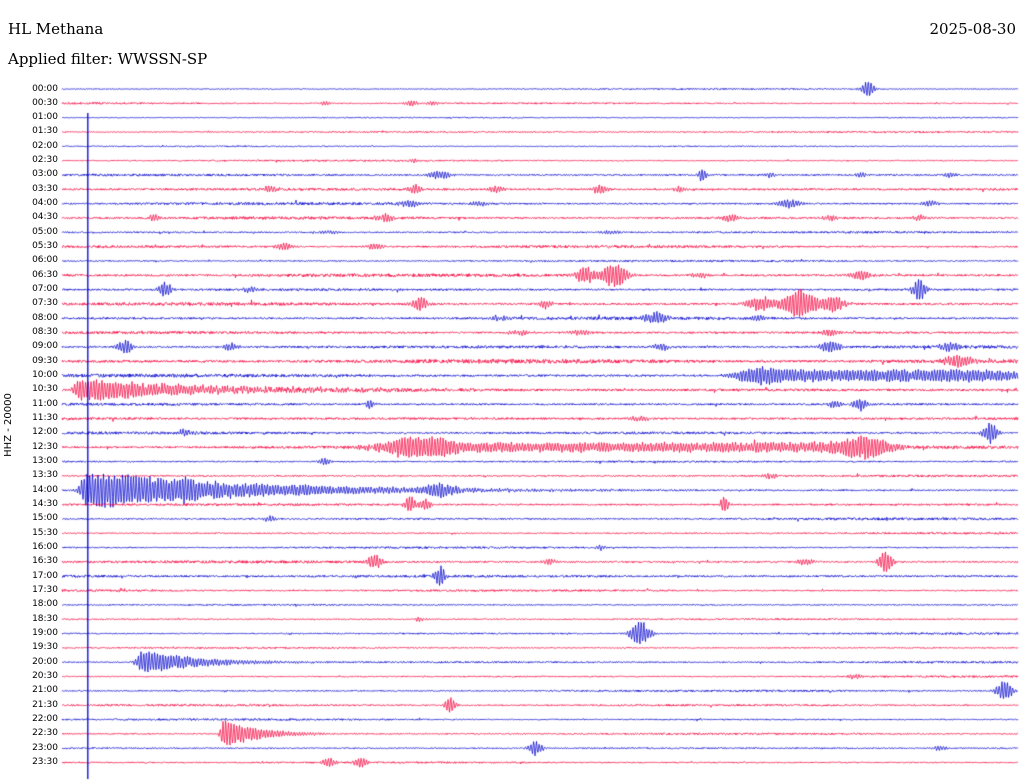 The width and height of the screenshot is (1024, 780). What do you see at coordinates (45, 188) in the screenshot?
I see `time-label: 03:30` at bounding box center [45, 188].